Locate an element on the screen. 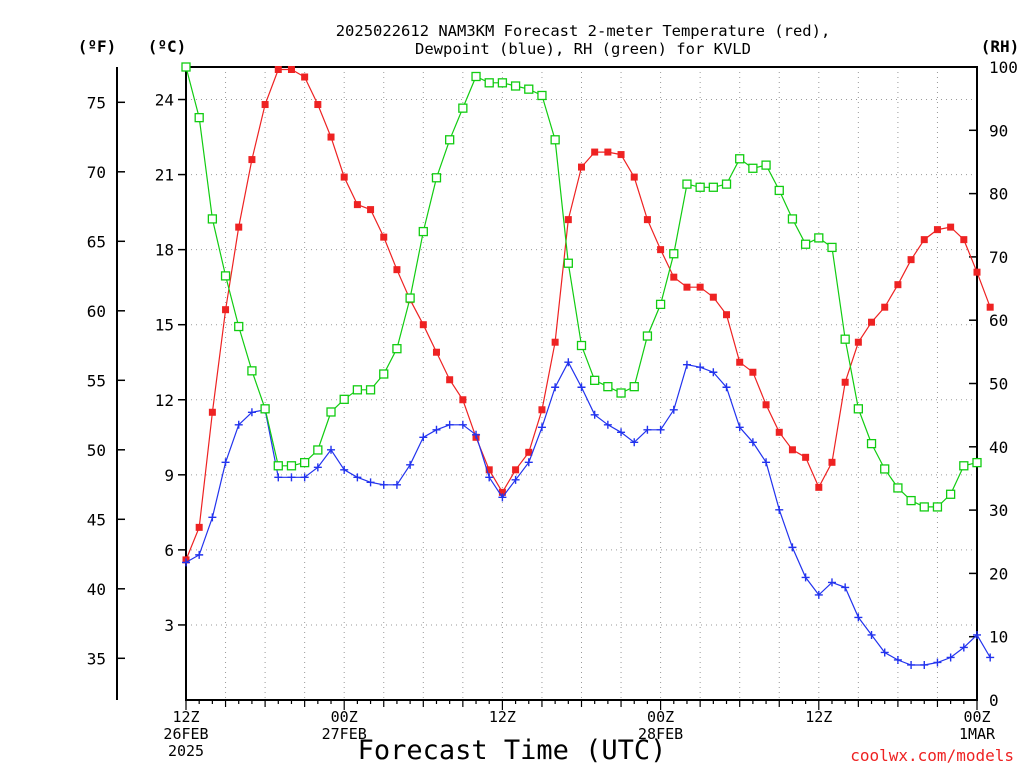  celsius-tick-label: 9 is located at coordinates (169, 475).